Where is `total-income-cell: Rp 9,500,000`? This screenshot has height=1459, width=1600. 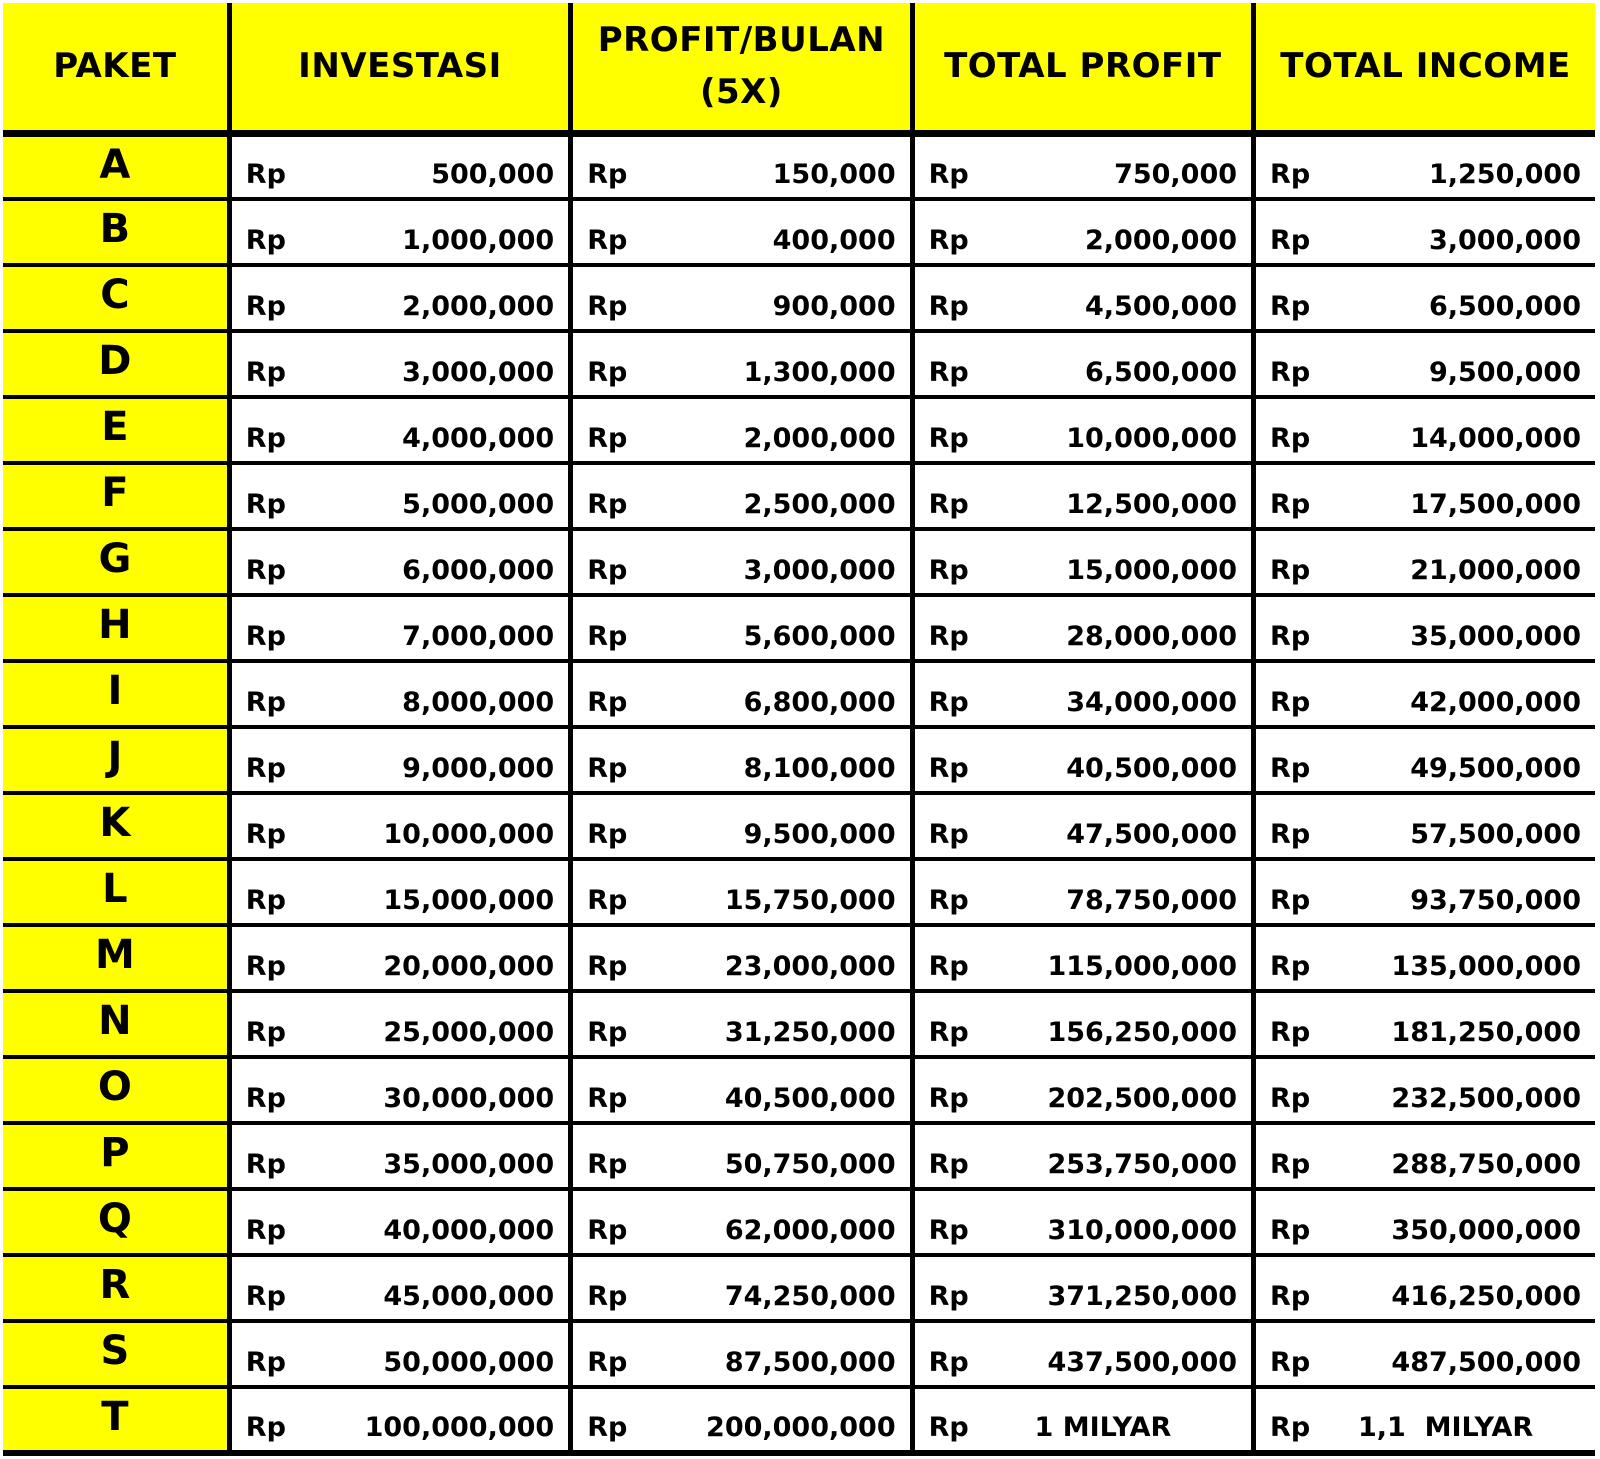
total-income-cell: Rp 9,500,000 is located at coordinates (1423, 364).